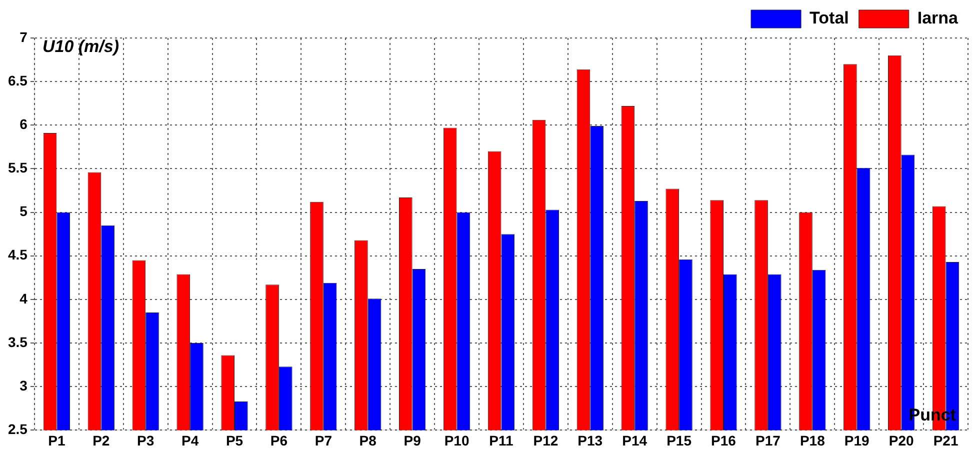 Image resolution: width=978 pixels, height=458 pixels. I want to click on x-tick-label: P9, so click(413, 440).